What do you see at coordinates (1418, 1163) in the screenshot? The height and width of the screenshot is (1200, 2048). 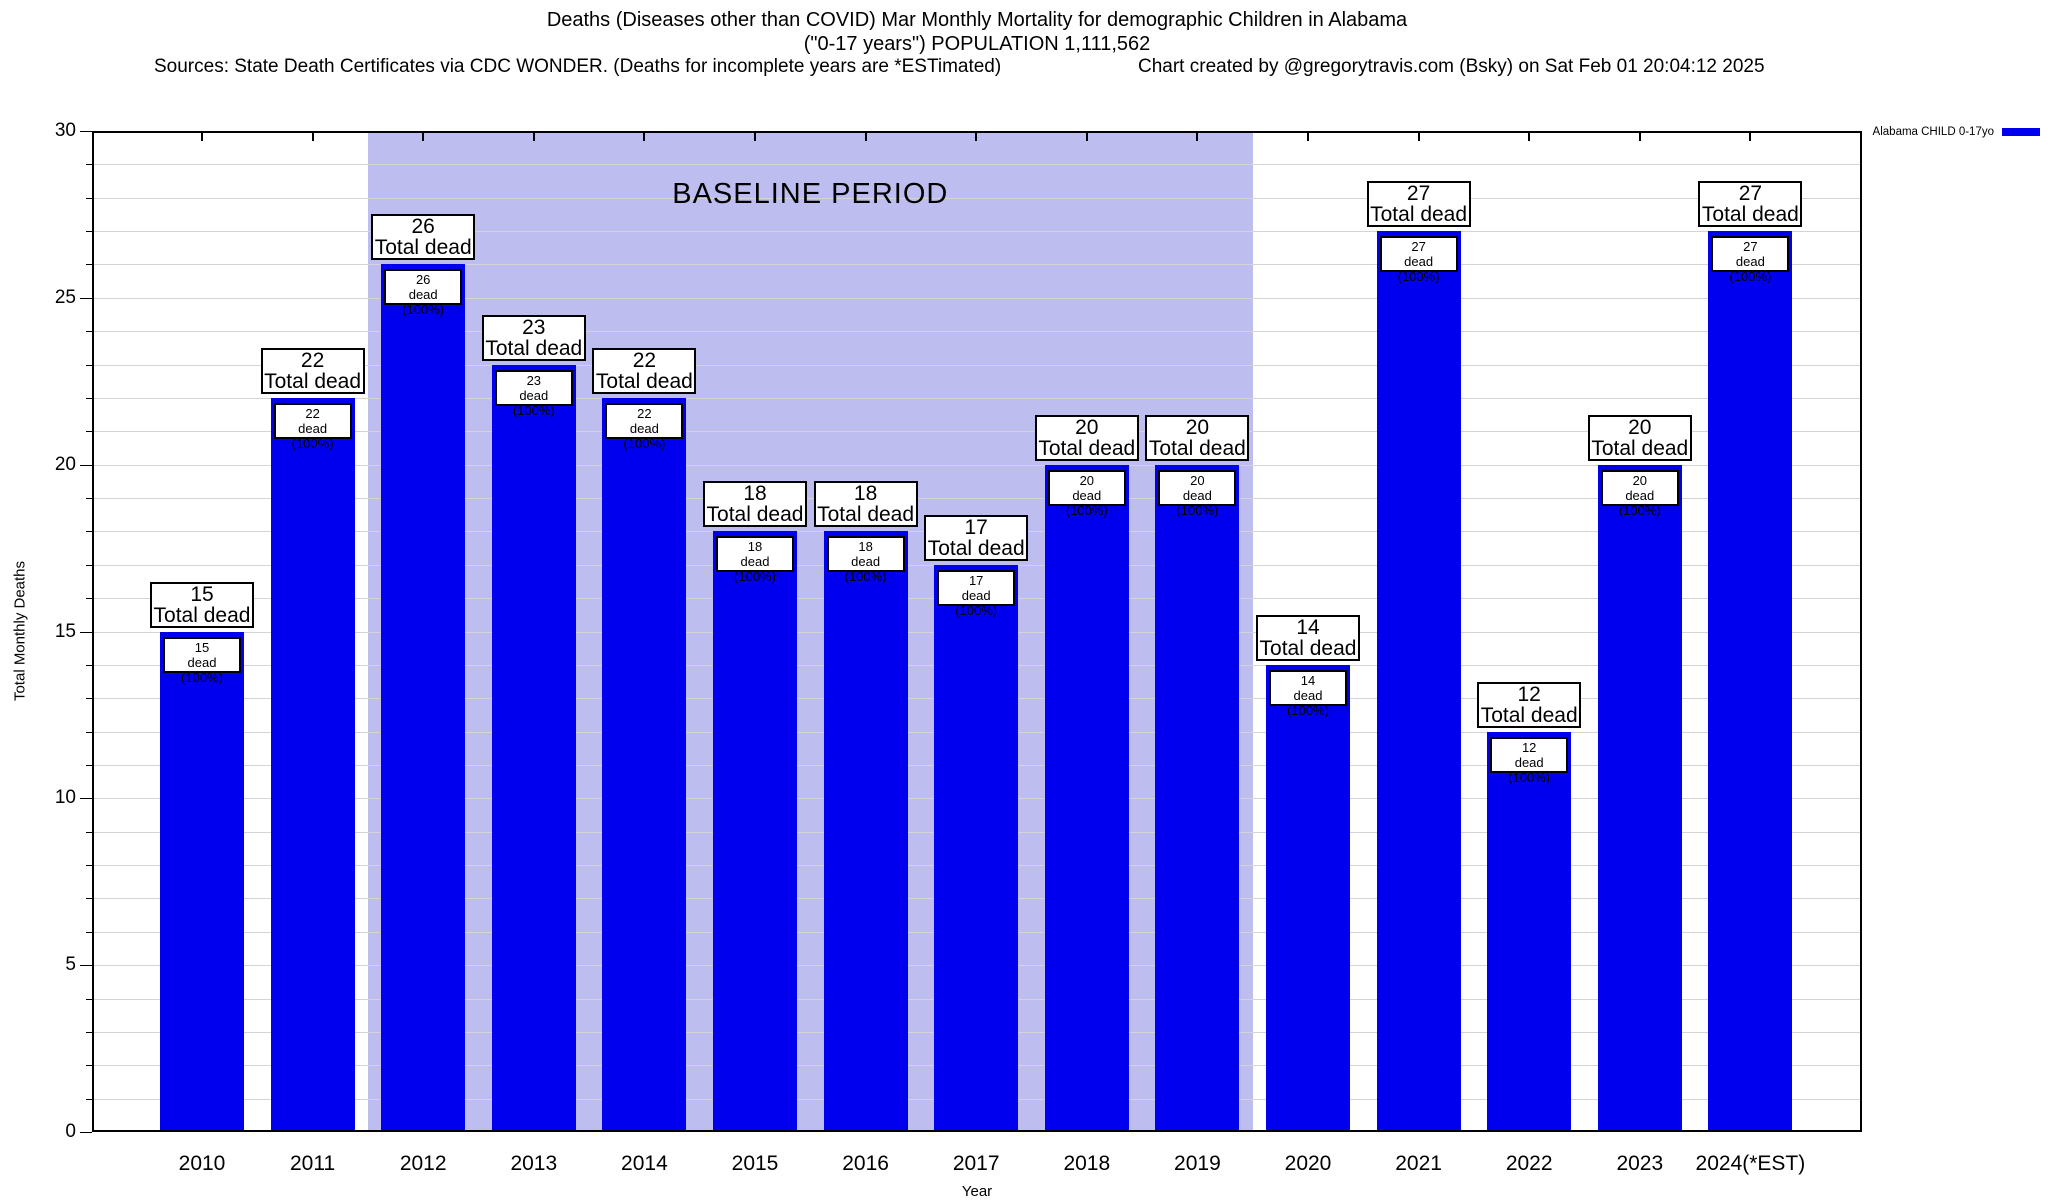 I see `x-tick-label-2021: 2021` at bounding box center [1418, 1163].